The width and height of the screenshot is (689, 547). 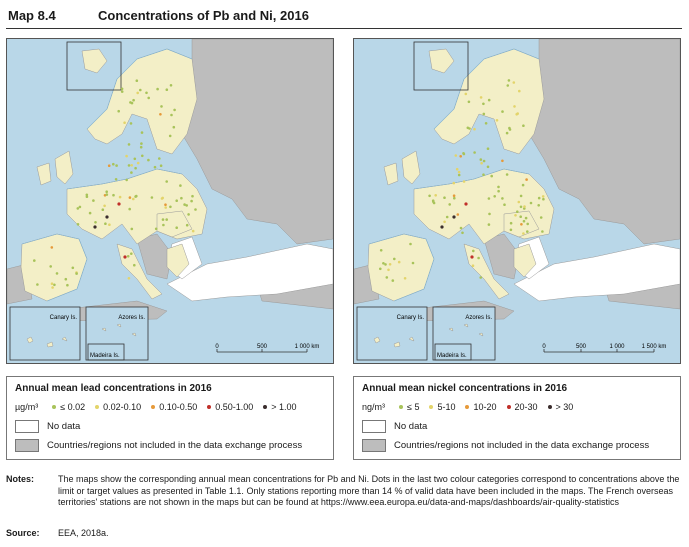 I want to click on excluded-swatch, so click(x=374, y=445).